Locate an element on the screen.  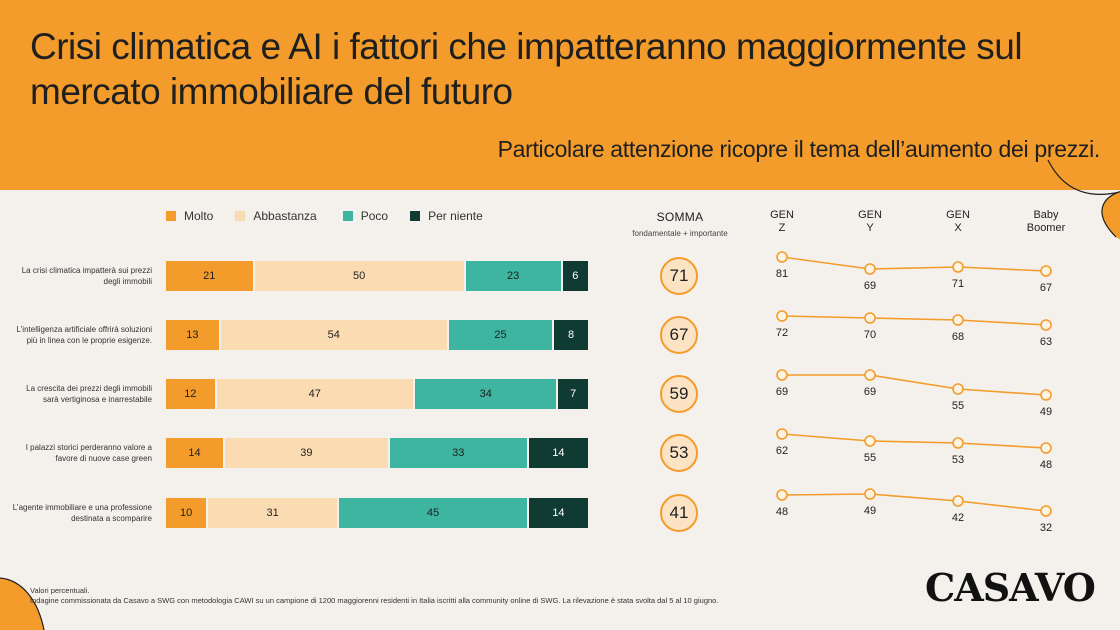
gen-header-line: X is located at coordinates (958, 228).